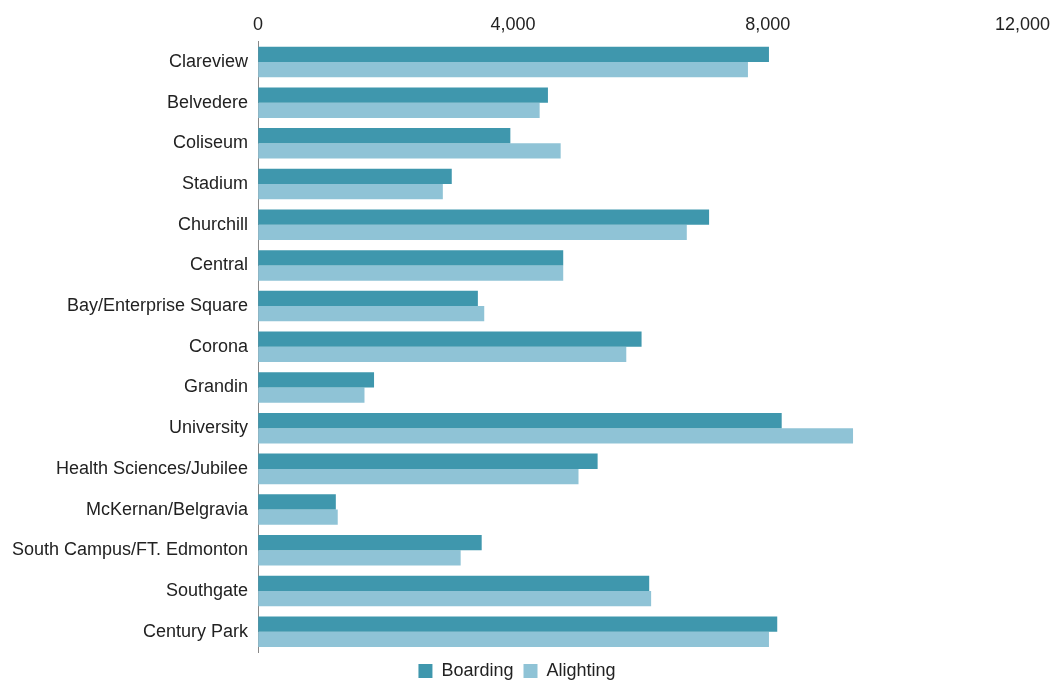  I want to click on x-tick-label: 0, so click(258, 23).